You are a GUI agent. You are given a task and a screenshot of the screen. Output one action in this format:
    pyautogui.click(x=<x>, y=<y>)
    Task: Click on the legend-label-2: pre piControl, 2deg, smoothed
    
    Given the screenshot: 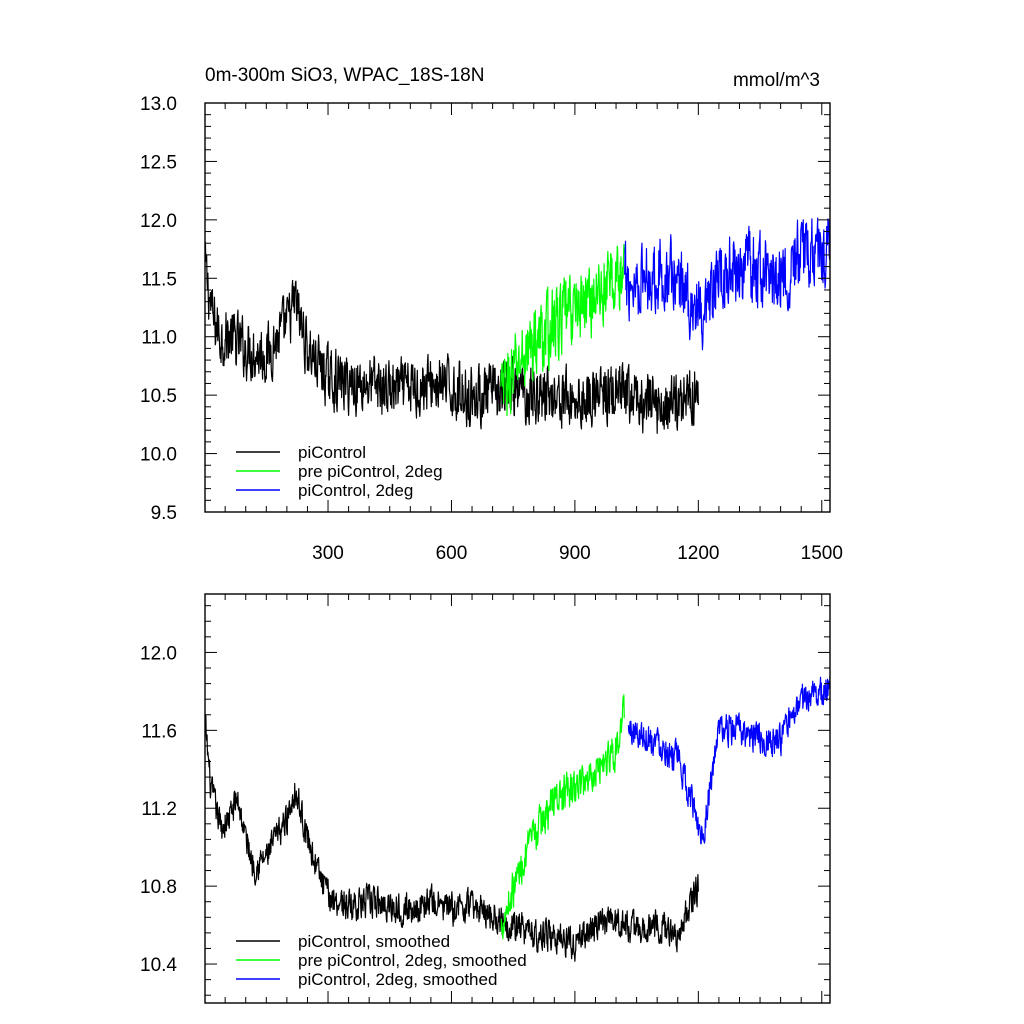 What is the action you would take?
    pyautogui.click(x=412, y=960)
    